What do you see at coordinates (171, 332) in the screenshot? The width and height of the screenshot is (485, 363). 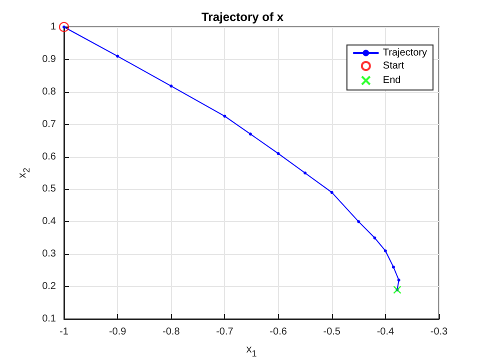 I see `x-tick-label: -0.8` at bounding box center [171, 332].